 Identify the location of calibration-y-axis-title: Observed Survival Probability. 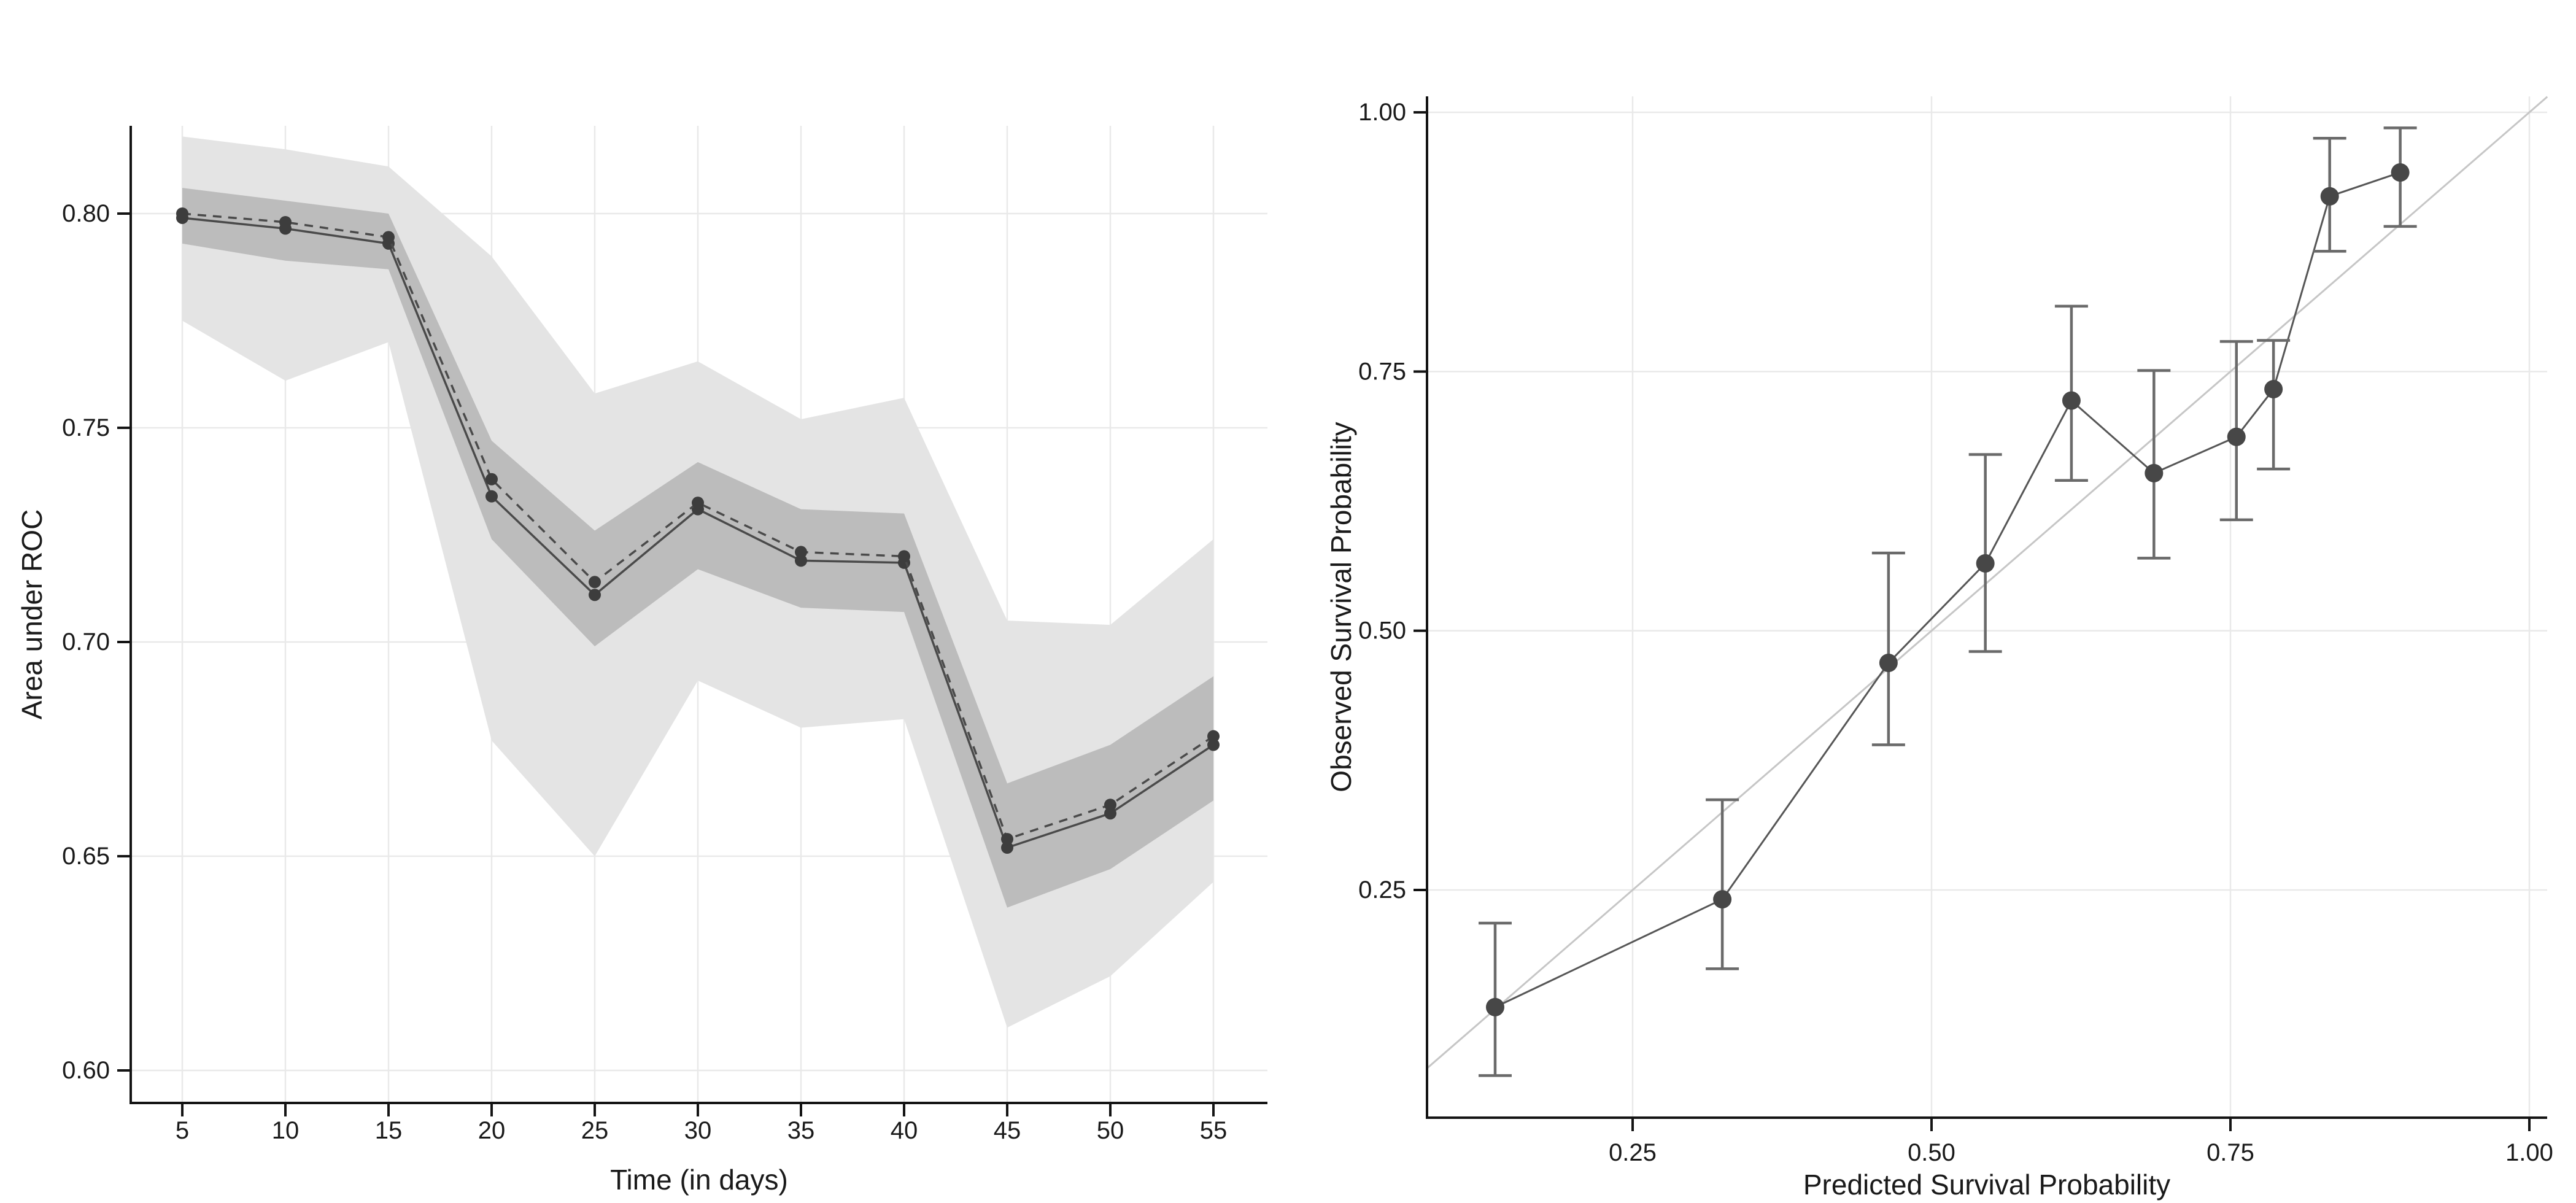
(1341, 607).